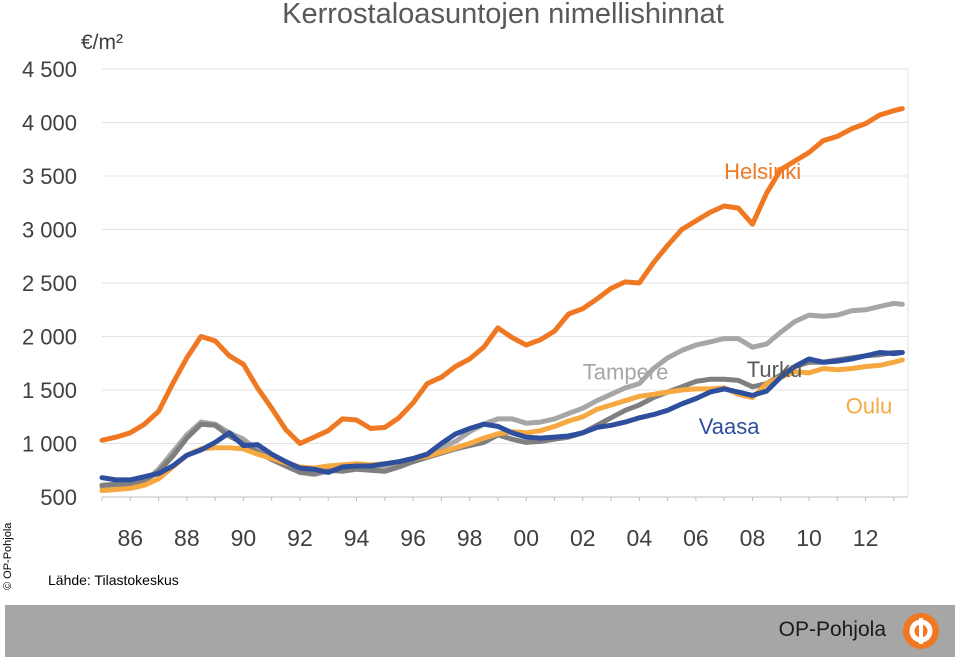 This screenshot has height=657, width=960. Describe the element at coordinates (730, 426) in the screenshot. I see `series-label-vaasa: Vaasa` at that location.